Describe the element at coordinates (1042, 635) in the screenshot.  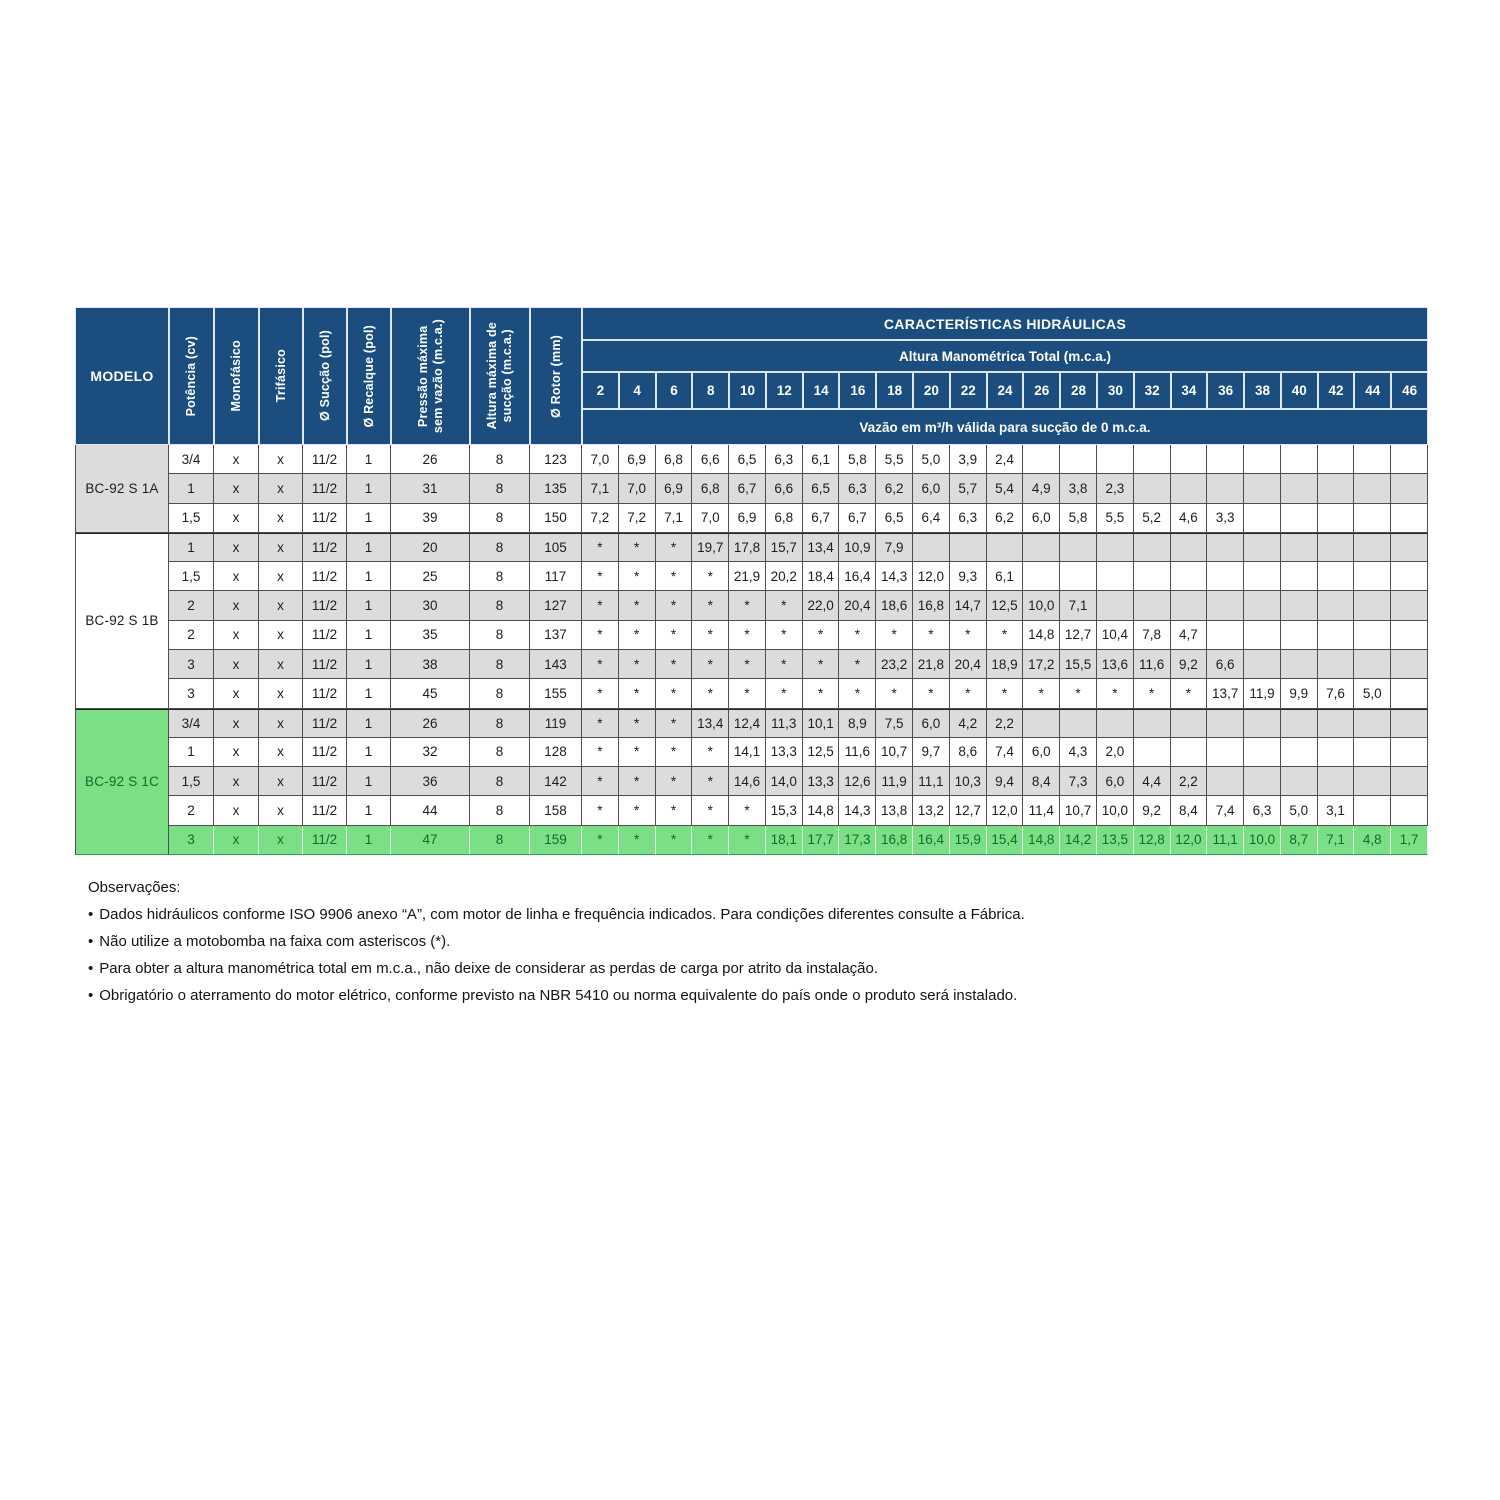
I see `flow-cell: 14,8` at that location.